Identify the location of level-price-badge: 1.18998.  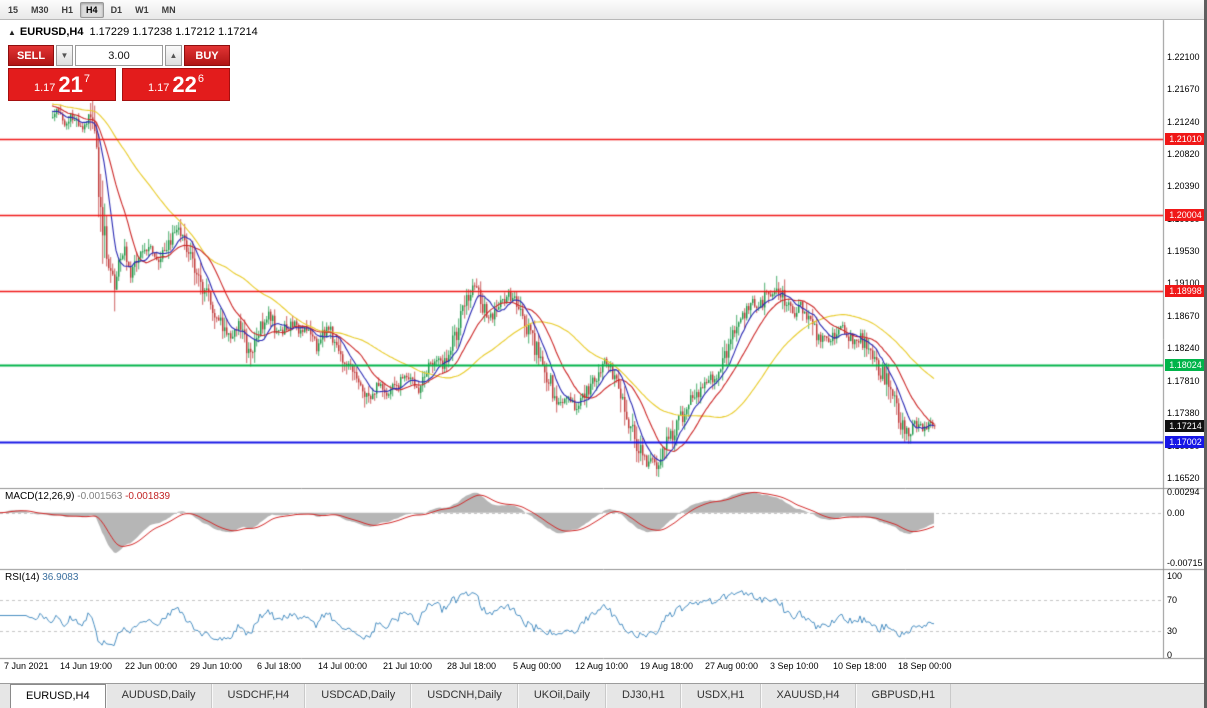
(1185, 291).